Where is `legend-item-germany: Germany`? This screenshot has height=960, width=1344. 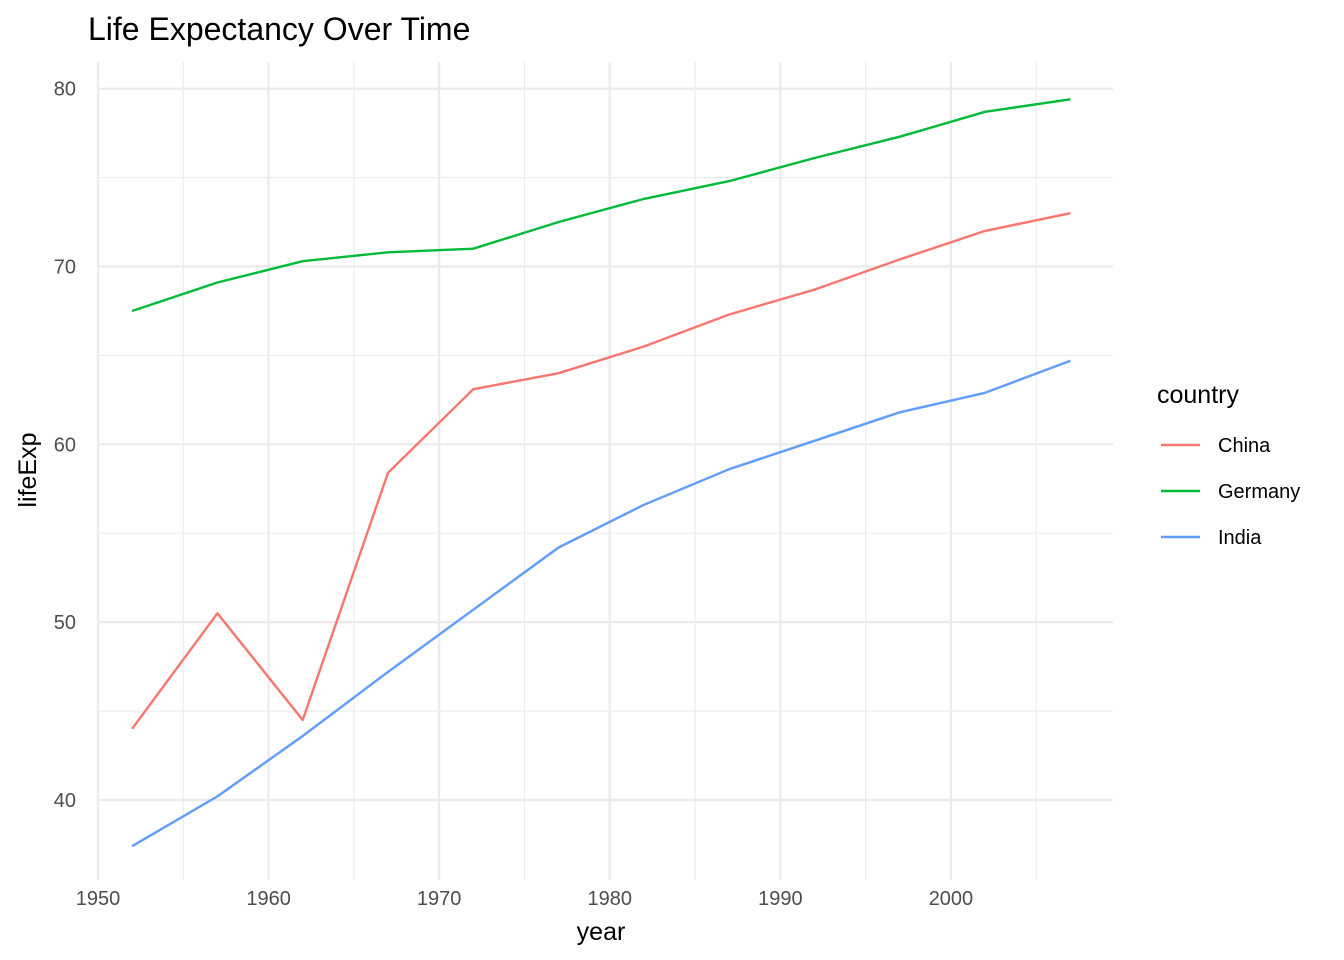 legend-item-germany: Germany is located at coordinates (1230, 492).